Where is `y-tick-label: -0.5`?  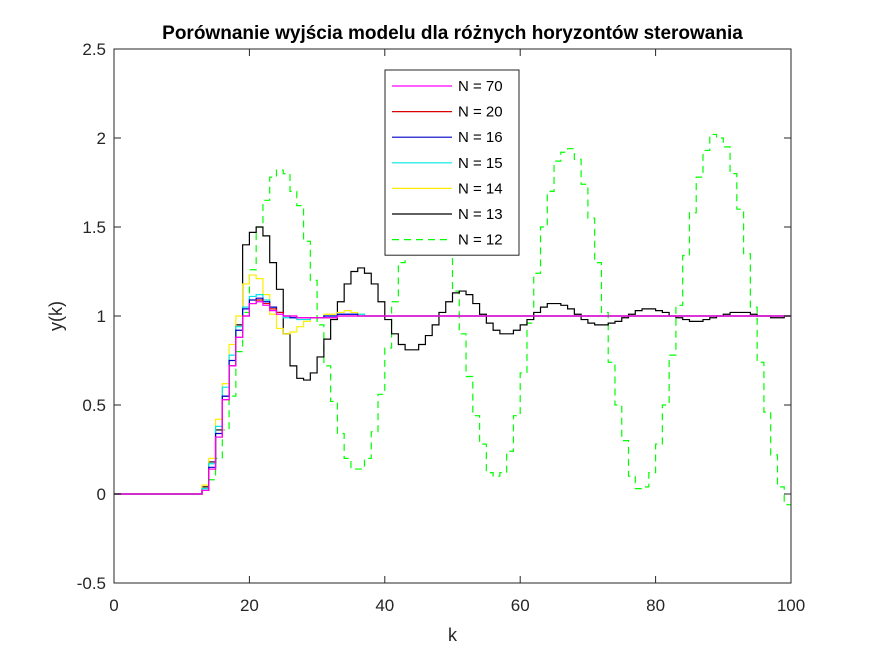
y-tick-label: -0.5 is located at coordinates (91, 583).